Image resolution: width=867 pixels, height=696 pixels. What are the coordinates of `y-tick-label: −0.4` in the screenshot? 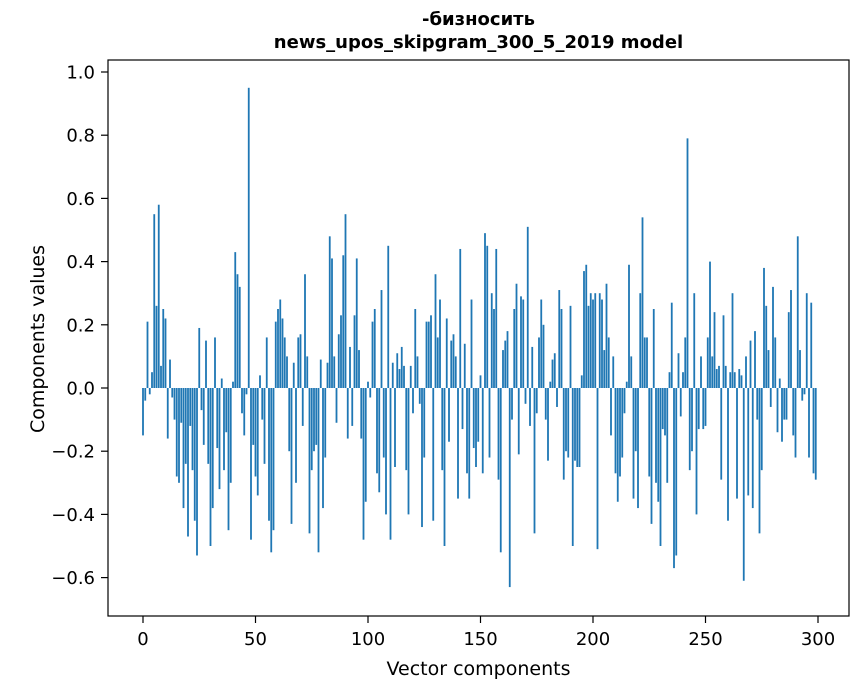 It's located at (73, 515).